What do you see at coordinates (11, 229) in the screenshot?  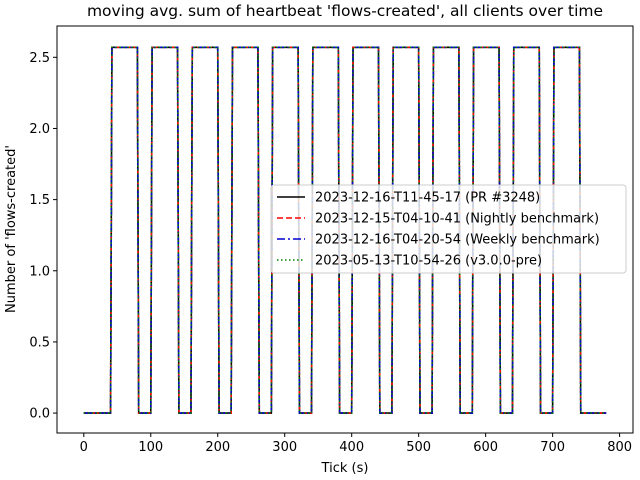 I see `y-axis-label: Number of 'flows-created'` at bounding box center [11, 229].